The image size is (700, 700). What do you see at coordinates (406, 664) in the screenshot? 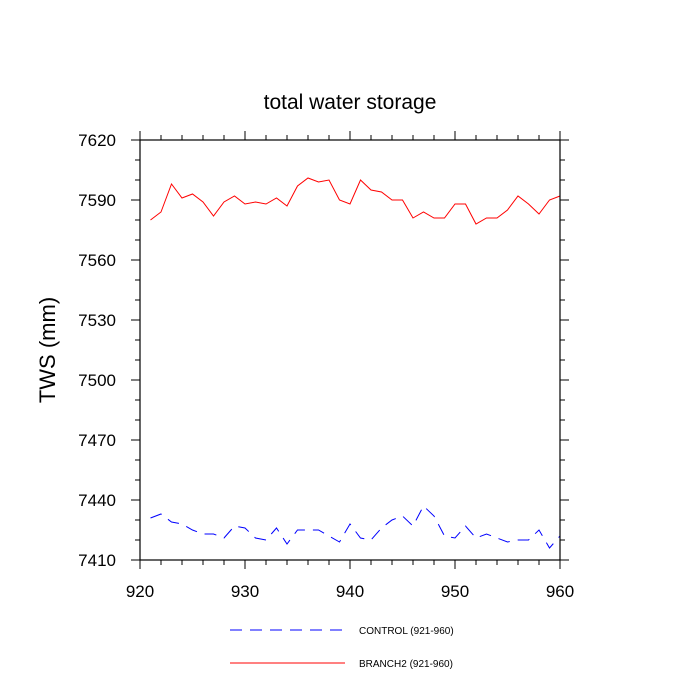
I see `legend-label-branch2: BRANCH2 (921-960)` at bounding box center [406, 664].